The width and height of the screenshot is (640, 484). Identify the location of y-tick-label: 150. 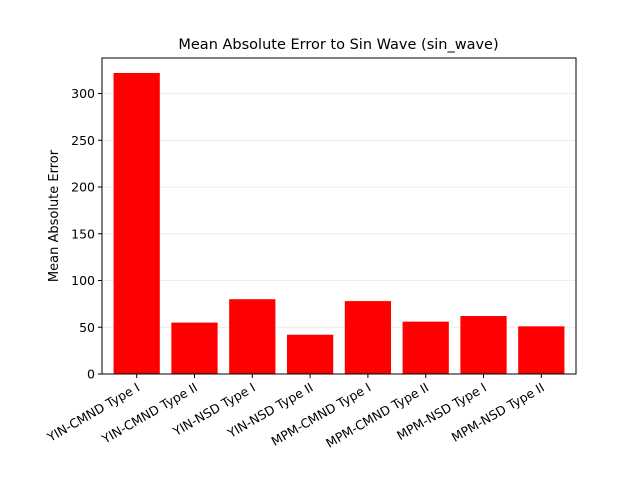
(83, 233).